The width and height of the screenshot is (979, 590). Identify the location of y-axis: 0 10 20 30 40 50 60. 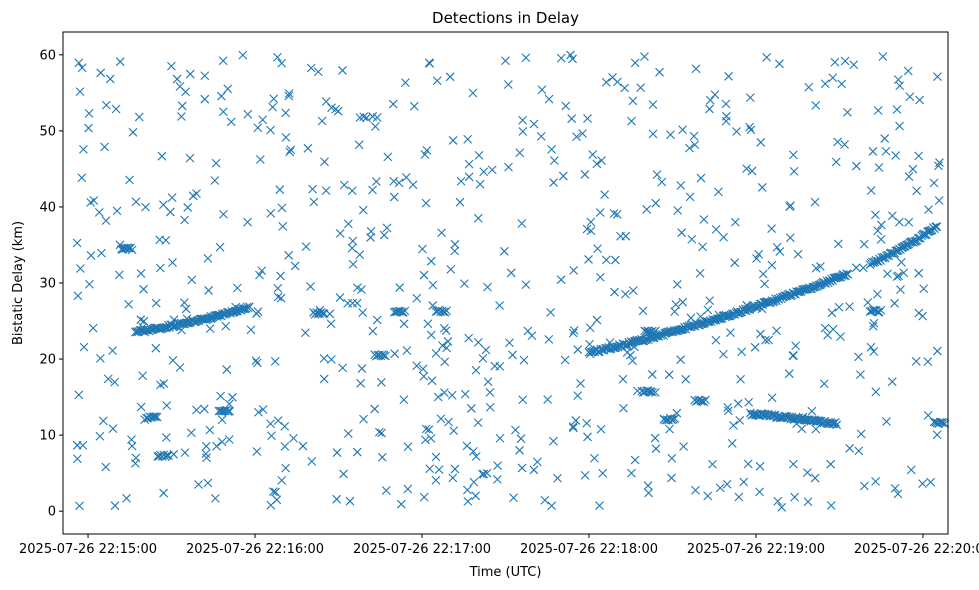
(51, 284).